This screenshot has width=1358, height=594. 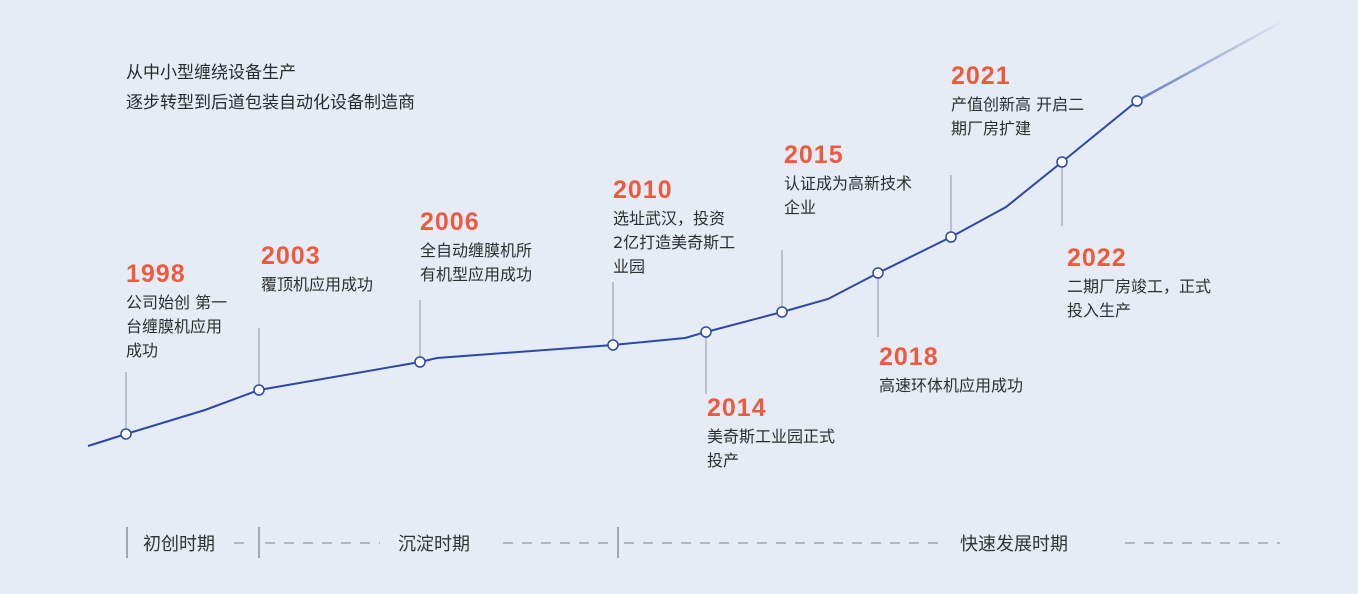 What do you see at coordinates (450, 222) in the screenshot?
I see `event-year: 2006` at bounding box center [450, 222].